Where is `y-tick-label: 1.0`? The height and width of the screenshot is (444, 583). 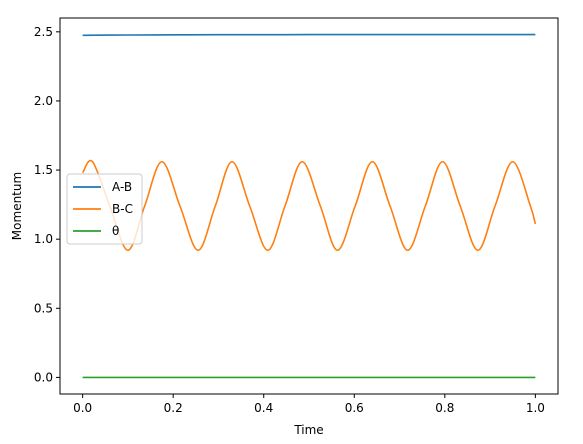 y-tick-label: 1.0 is located at coordinates (43, 239).